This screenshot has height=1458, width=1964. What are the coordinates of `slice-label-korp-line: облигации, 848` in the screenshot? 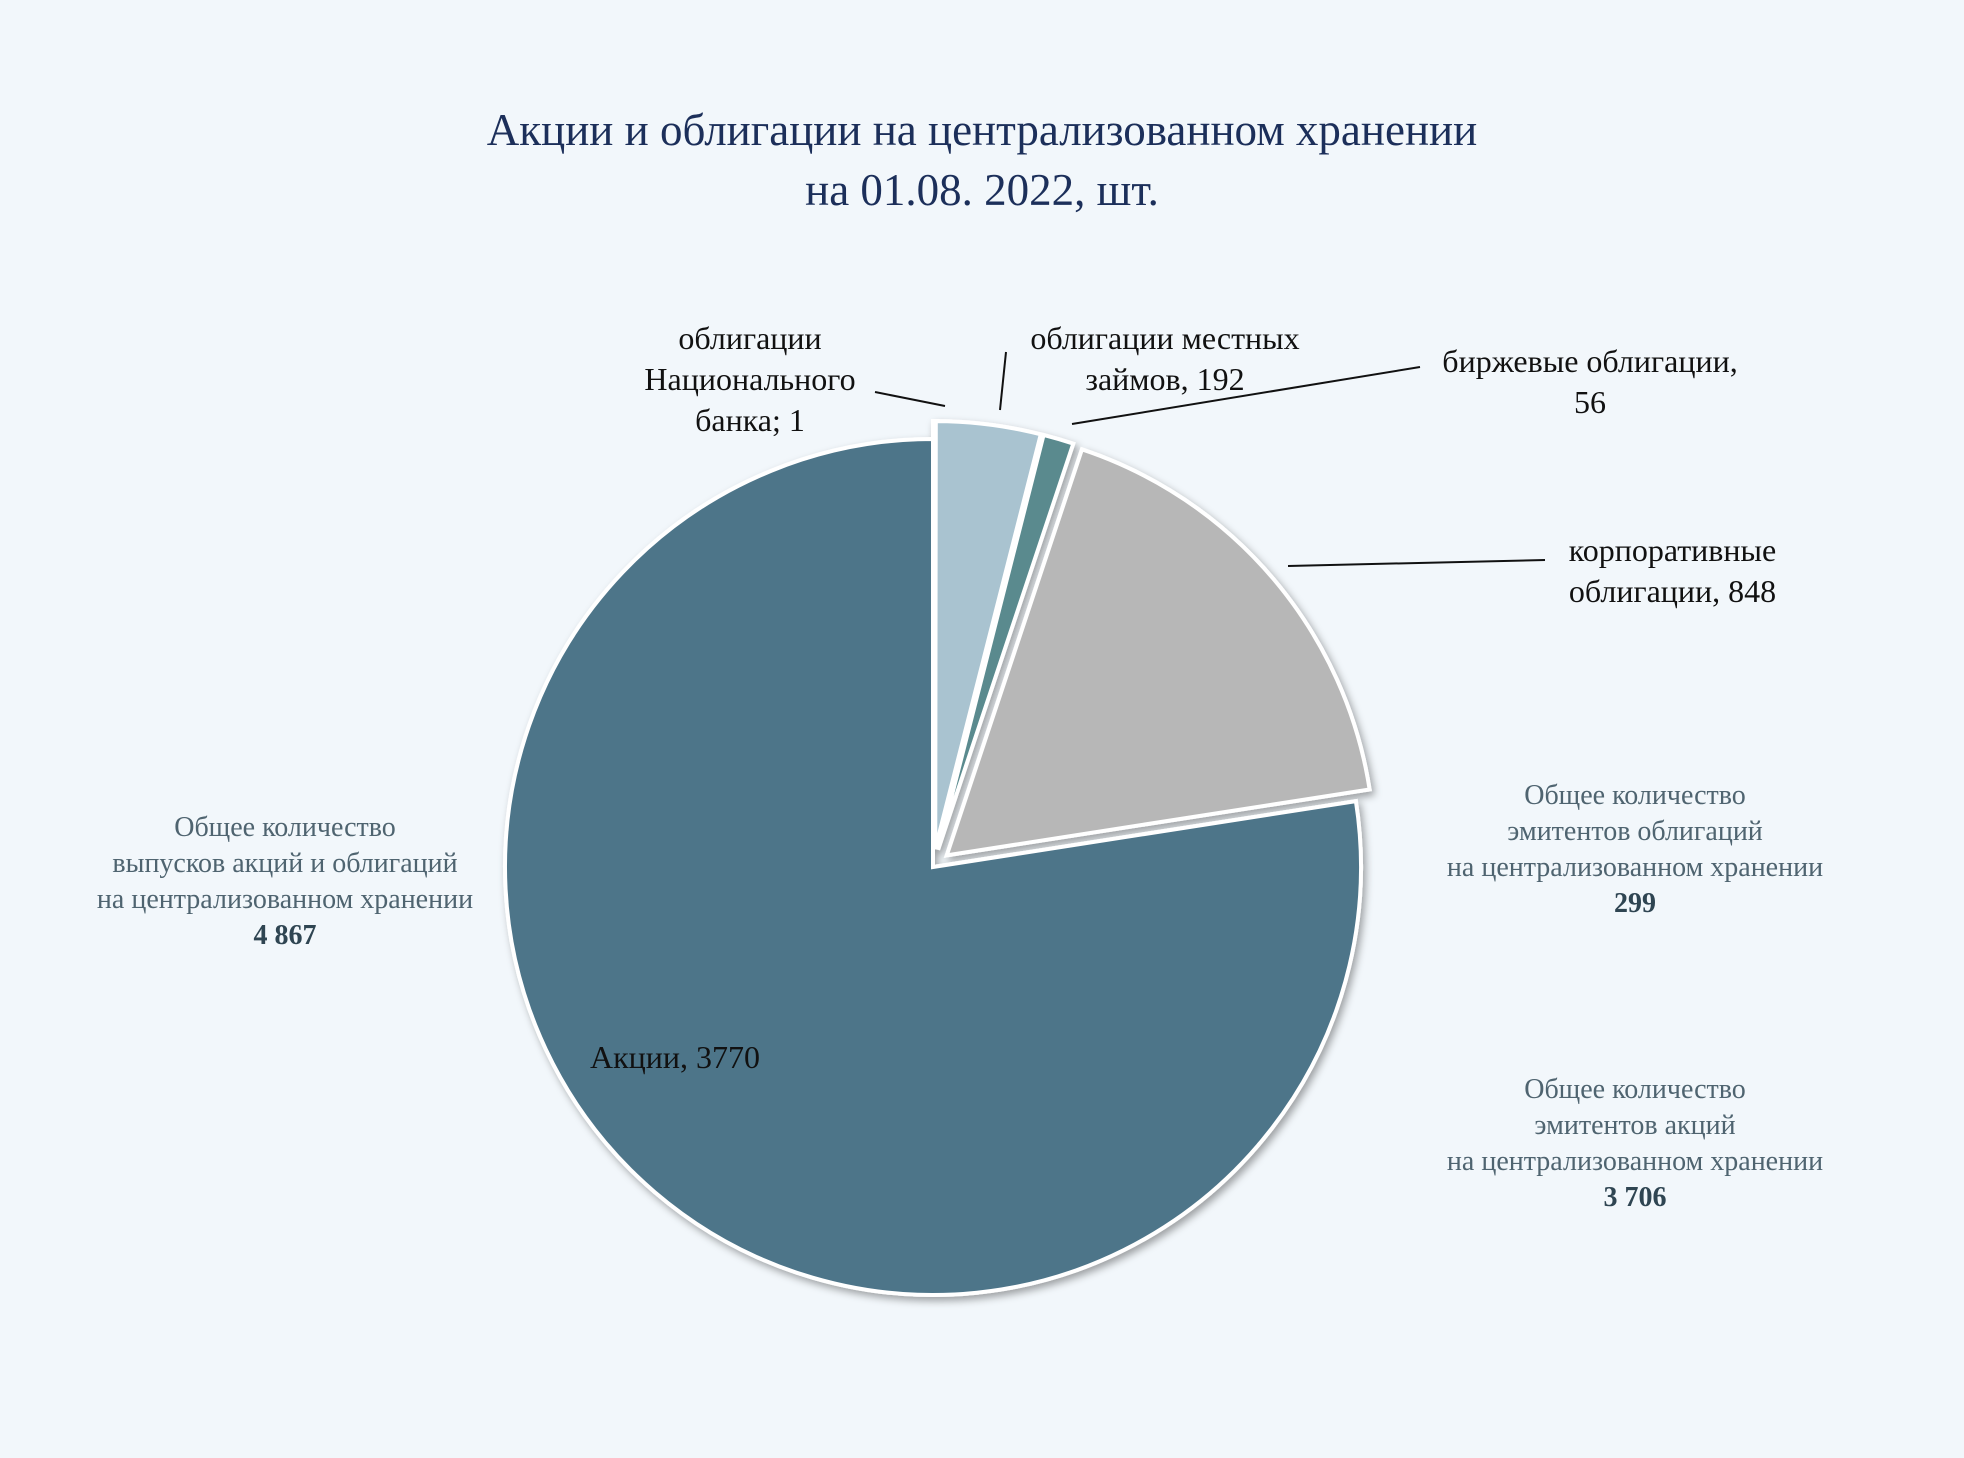 It's located at (1672, 591).